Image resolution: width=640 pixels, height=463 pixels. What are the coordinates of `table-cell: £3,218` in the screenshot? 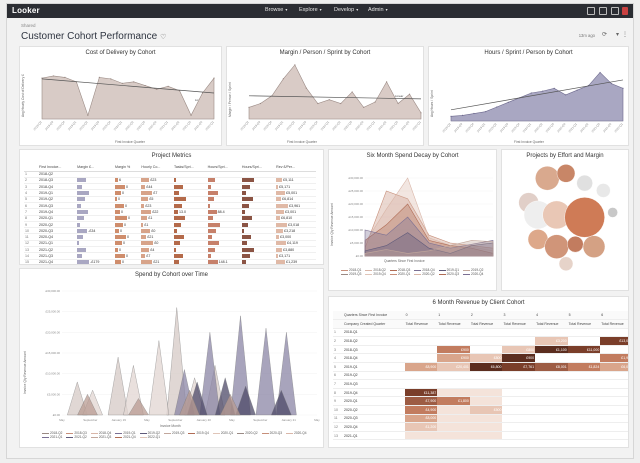 It's located at (295, 231).